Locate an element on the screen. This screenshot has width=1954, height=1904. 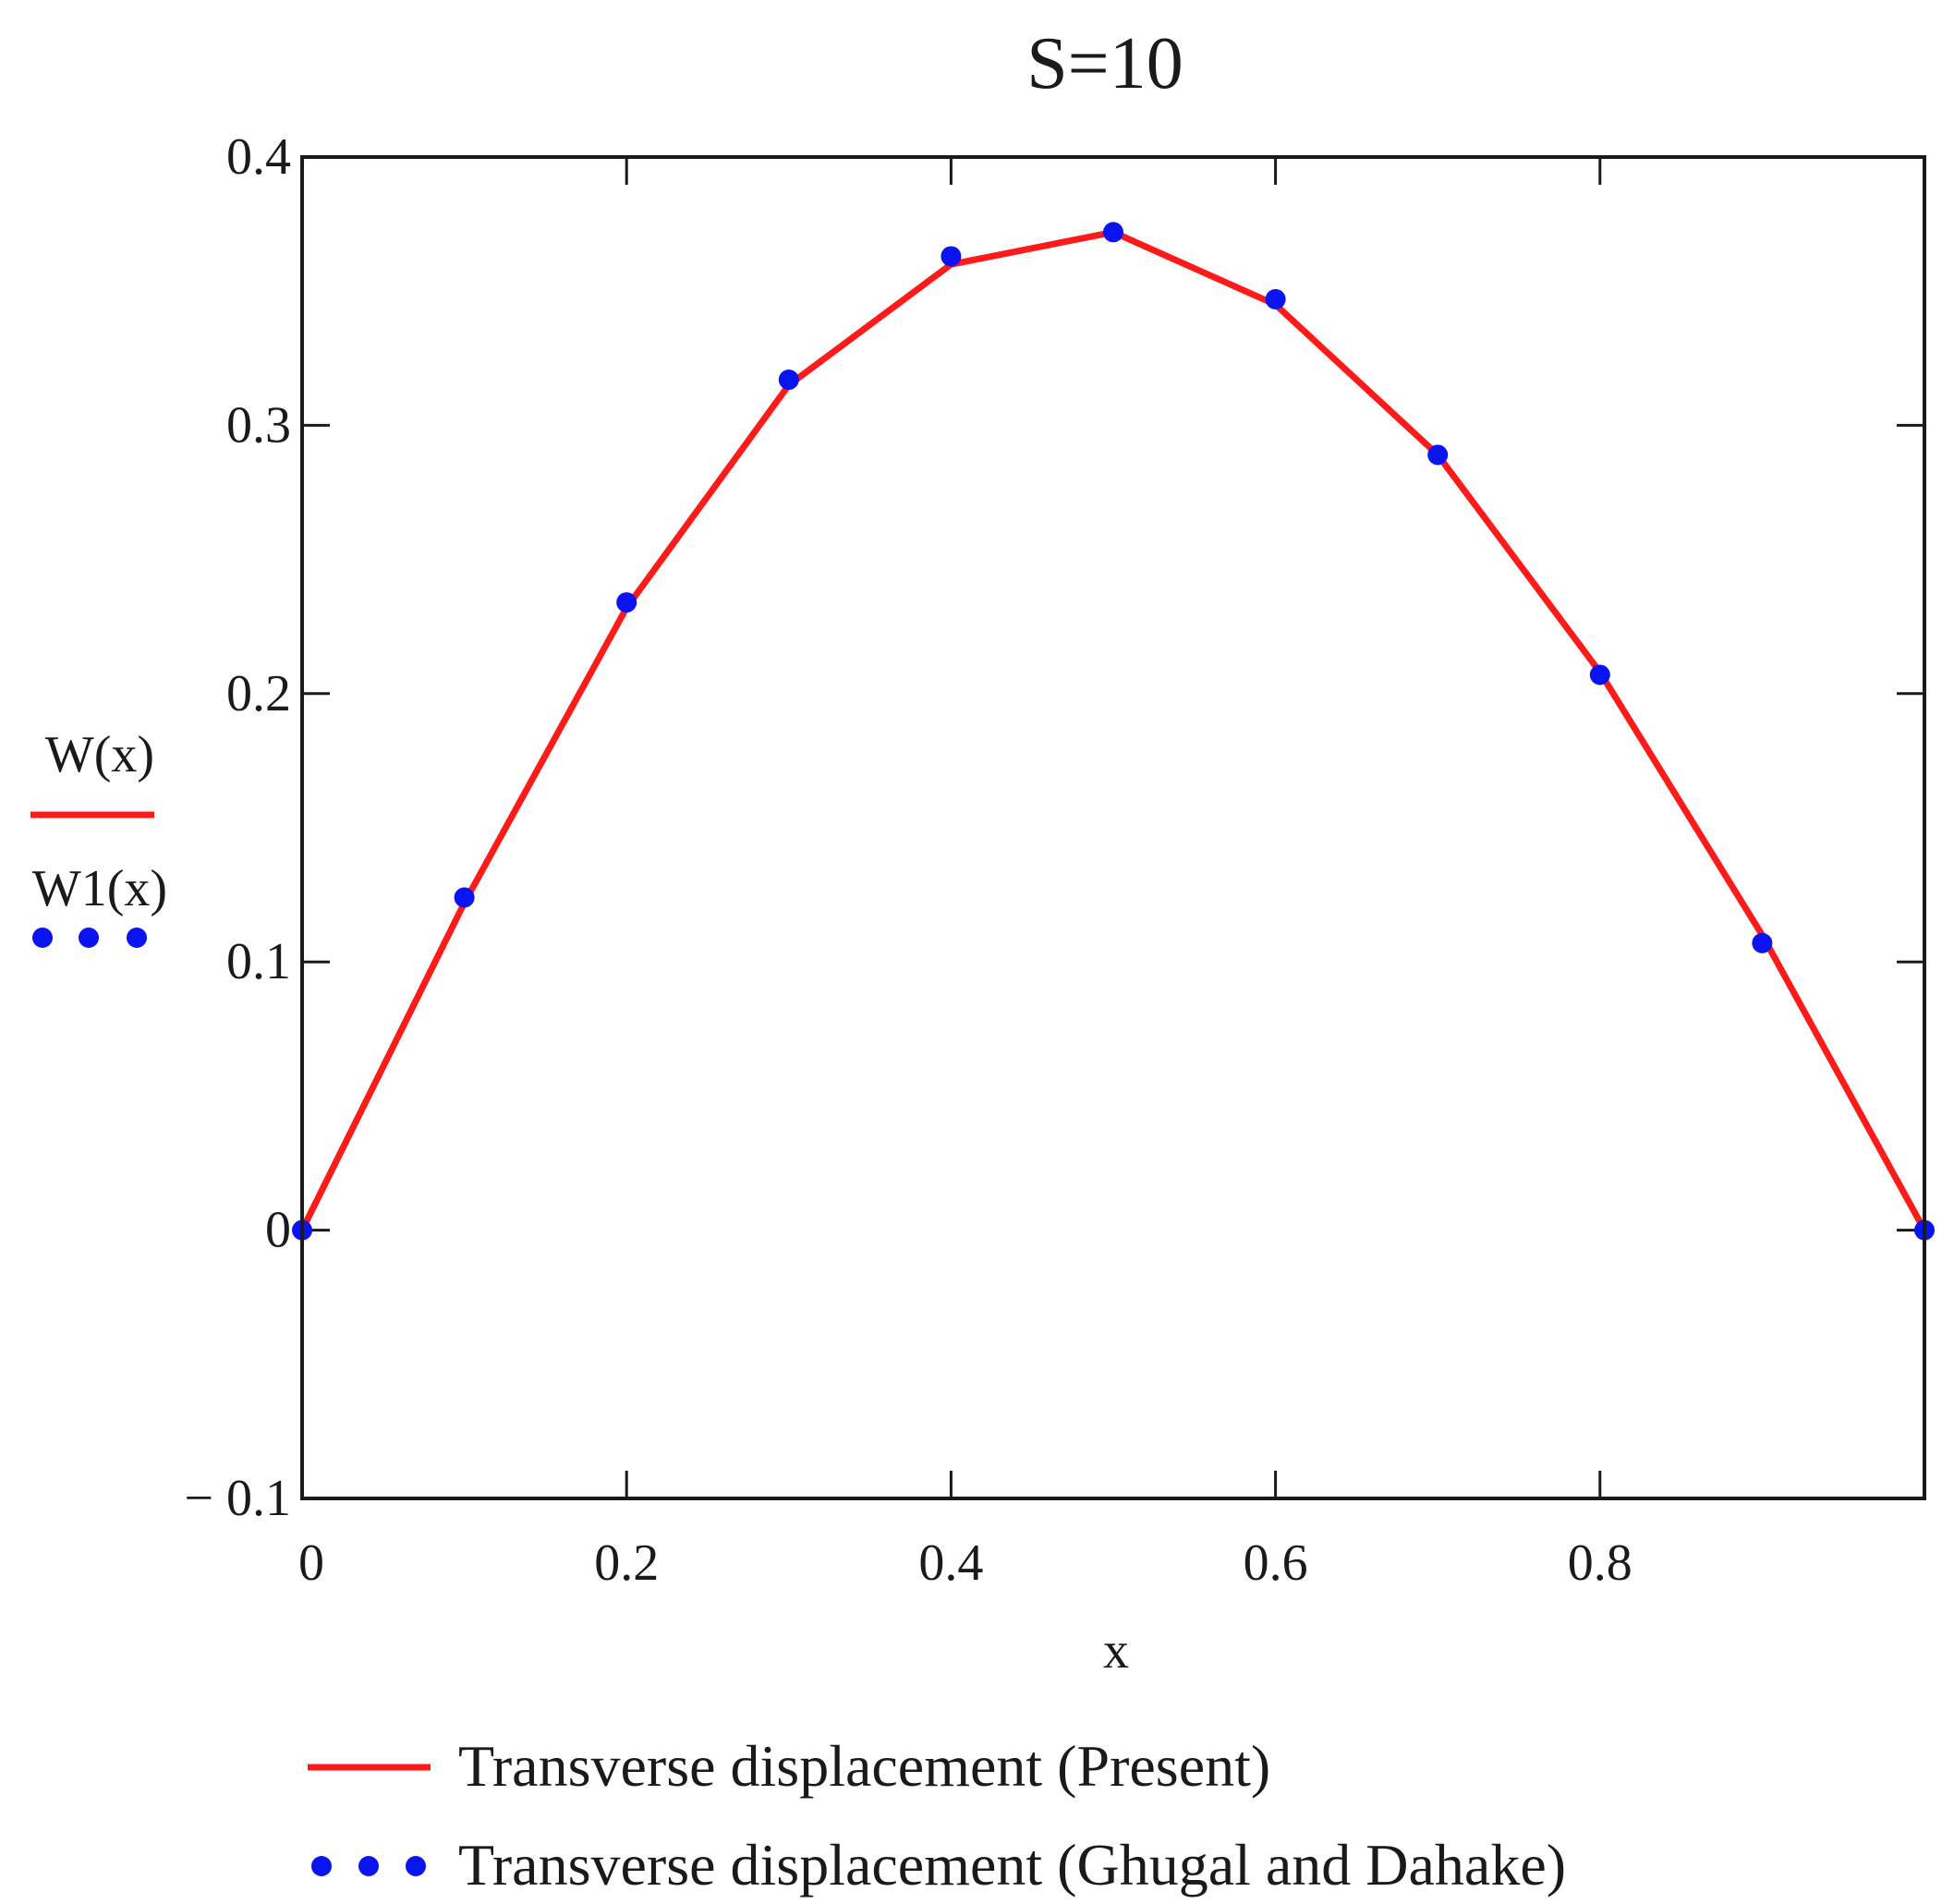
y-tick-label: 0 is located at coordinates (278, 1230).